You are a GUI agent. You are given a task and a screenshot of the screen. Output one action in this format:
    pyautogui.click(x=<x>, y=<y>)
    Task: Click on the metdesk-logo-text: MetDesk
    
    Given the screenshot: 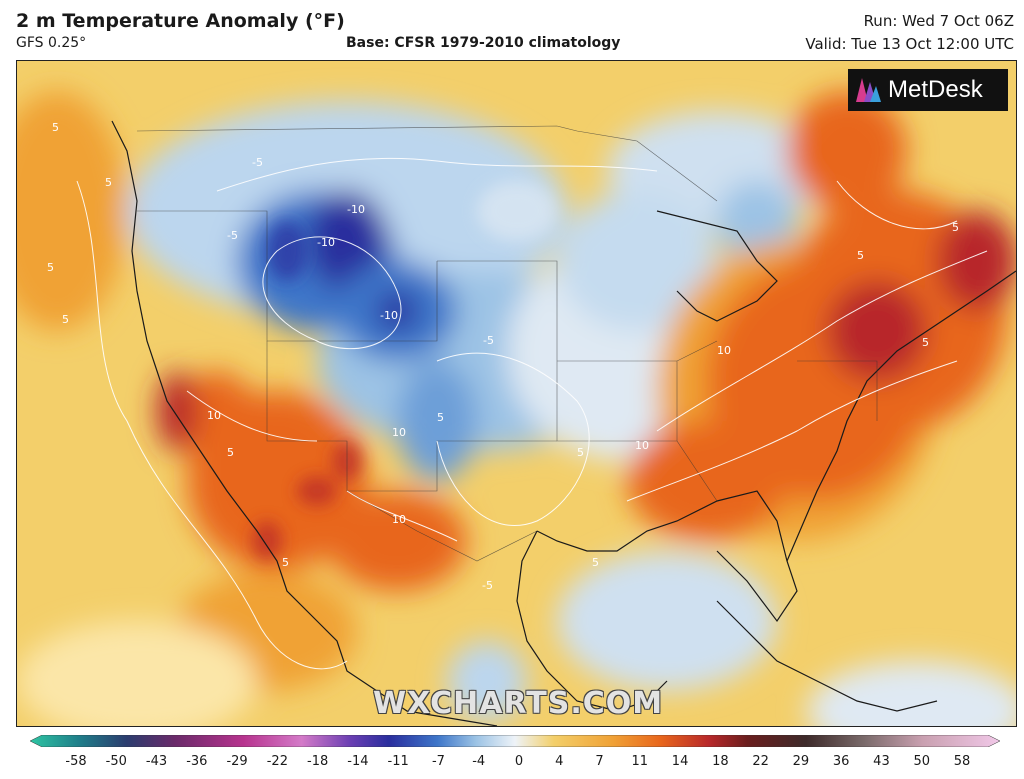 What is the action you would take?
    pyautogui.click(x=935, y=89)
    